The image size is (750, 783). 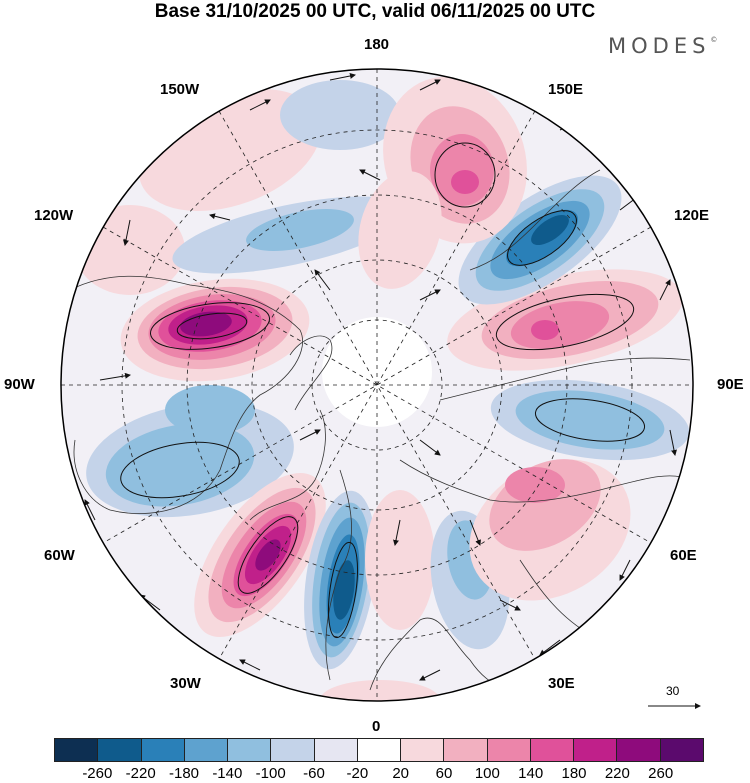 What do you see at coordinates (184, 773) in the screenshot?
I see `colorbar-tick-label: -180` at bounding box center [184, 773].